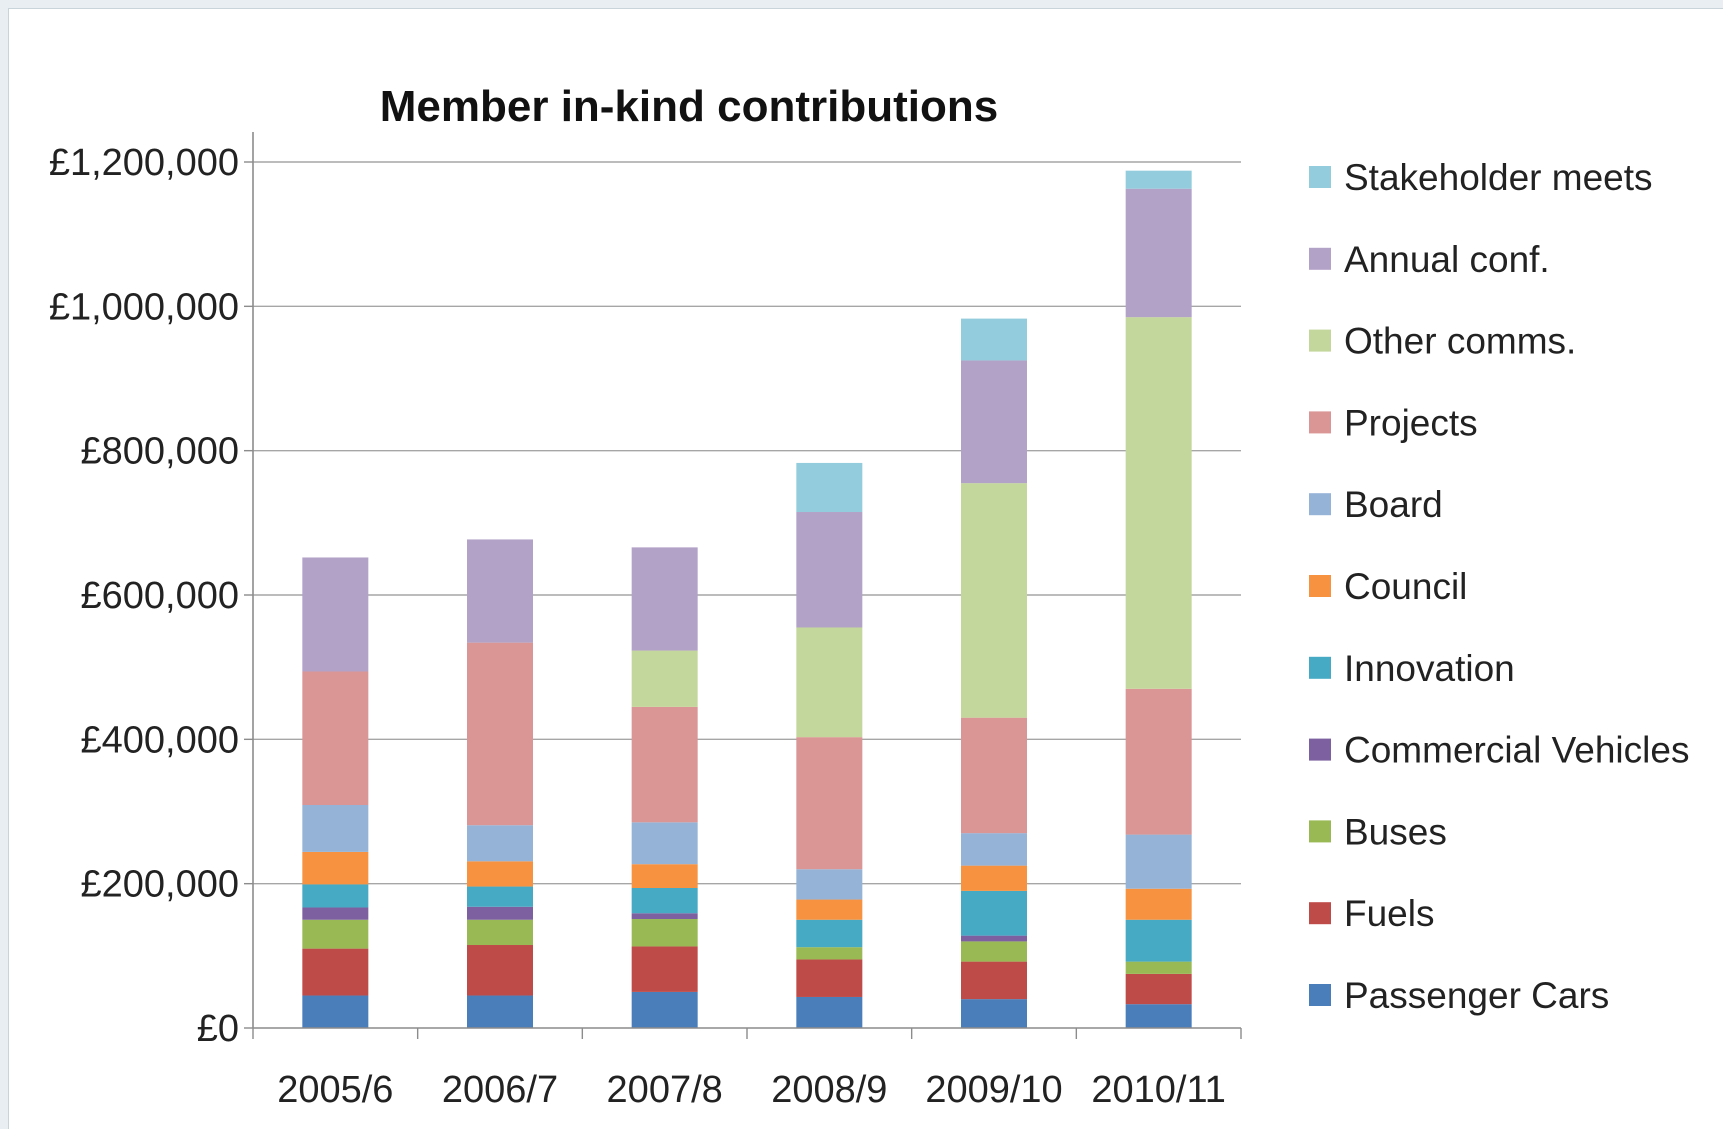  What do you see at coordinates (1447, 259) in the screenshot?
I see `legend-label: Annual conf.` at bounding box center [1447, 259].